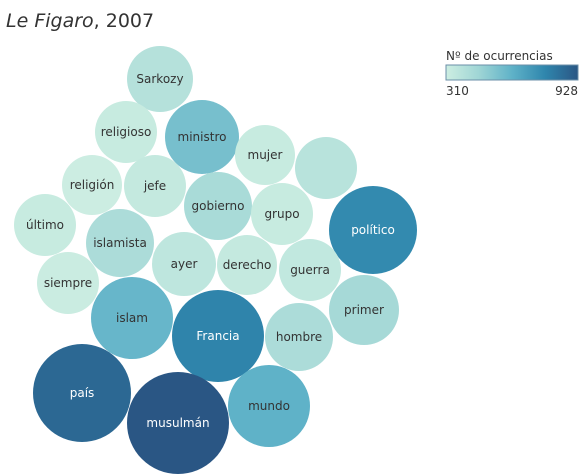 The height and width of the screenshot is (475, 582). I want to click on bubble-label-grupo: grupo, so click(281, 214).